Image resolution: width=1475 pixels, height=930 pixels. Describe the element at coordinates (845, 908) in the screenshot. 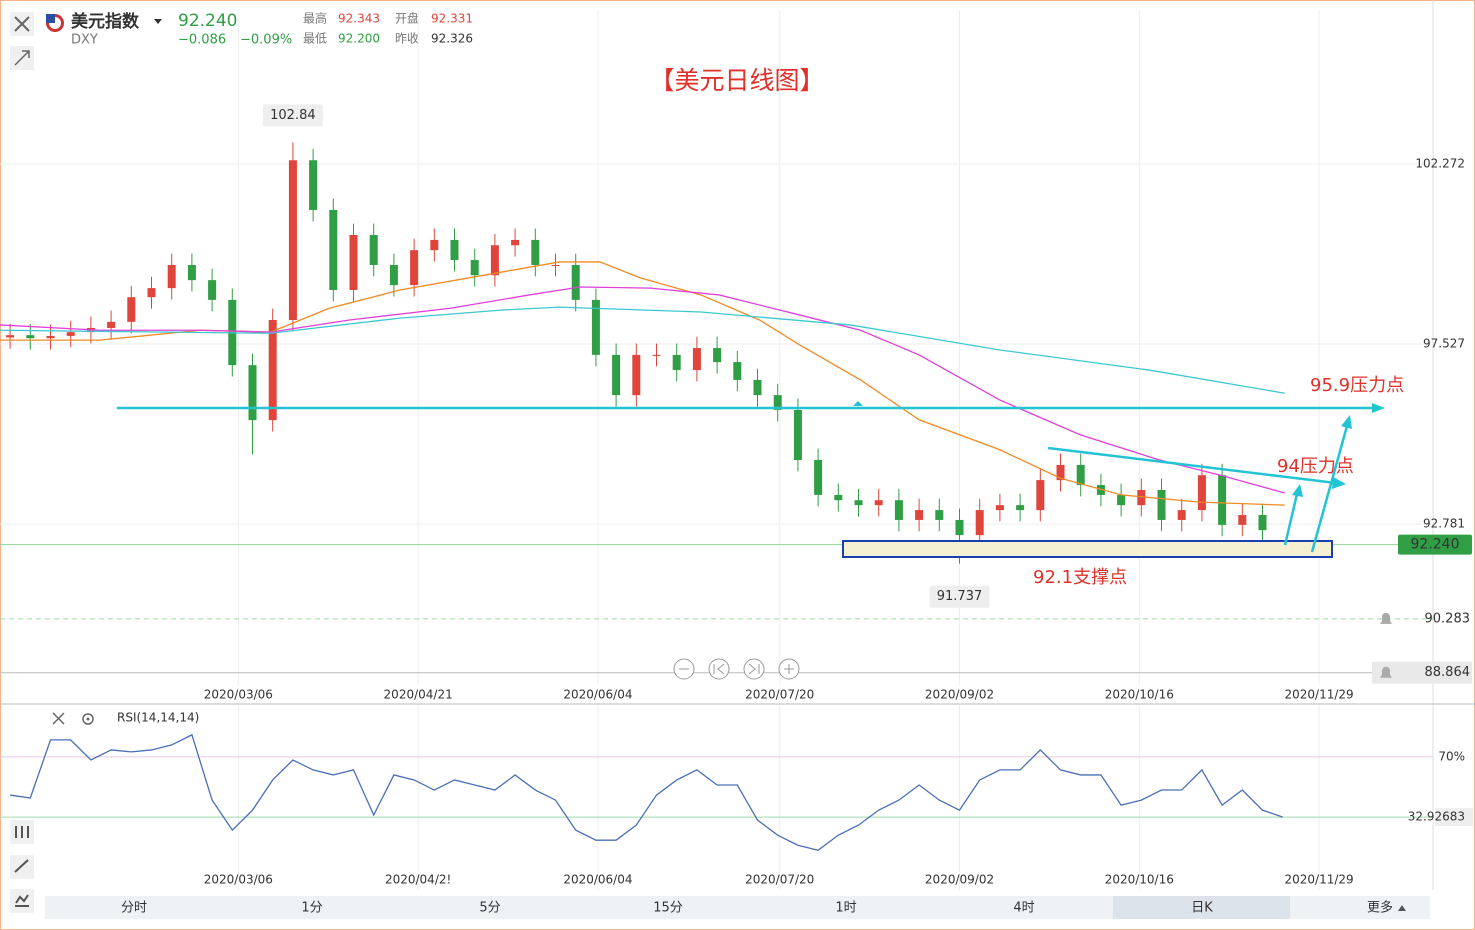

I see `timeframe-tab: 1时` at that location.